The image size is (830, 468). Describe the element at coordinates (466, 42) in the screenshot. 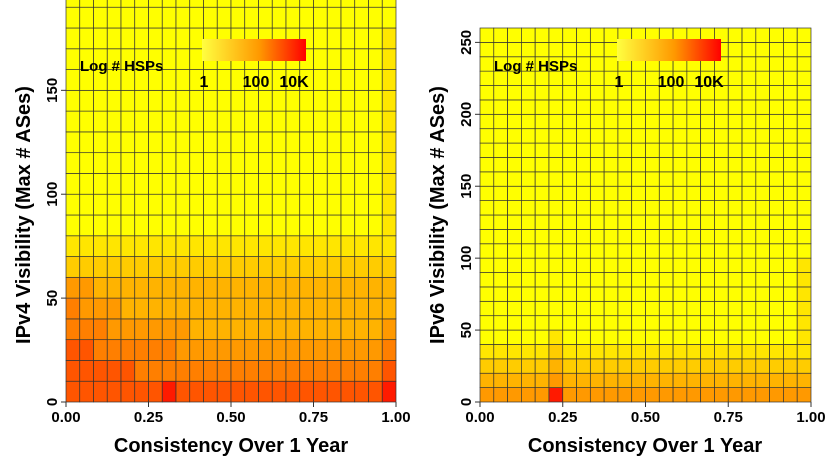

I see `ipv6-y-tick-label: 250` at that location.